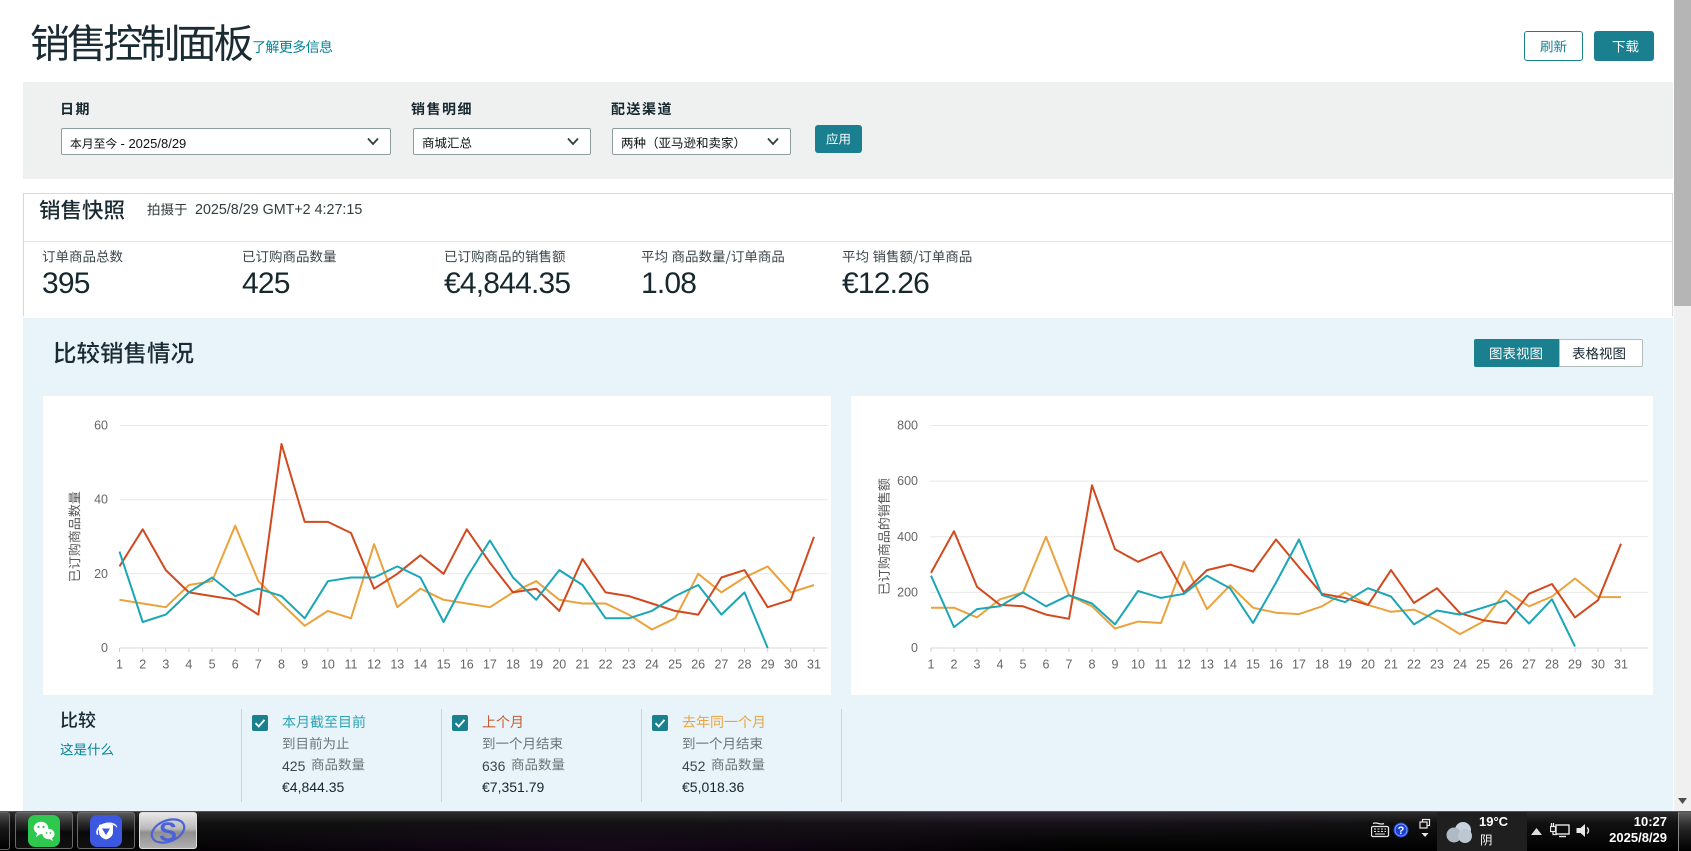 This screenshot has height=851, width=1691. What do you see at coordinates (907, 426) in the screenshot?
I see `svg-text: 800` at bounding box center [907, 426].